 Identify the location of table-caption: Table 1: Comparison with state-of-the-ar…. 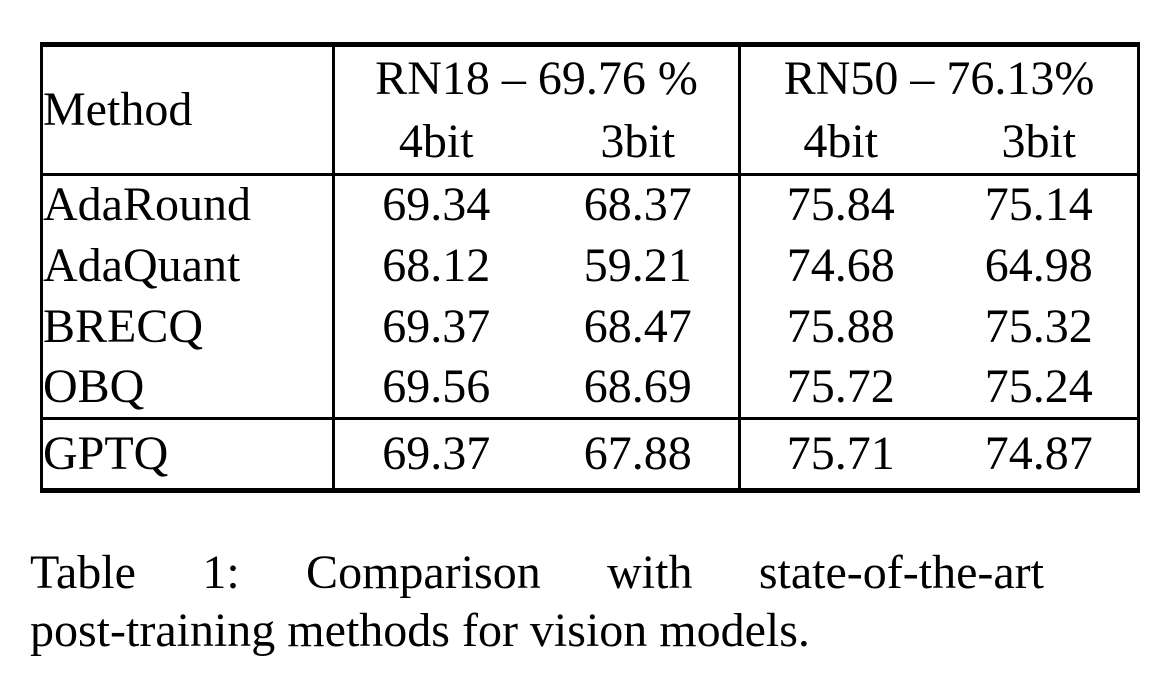
(537, 602).